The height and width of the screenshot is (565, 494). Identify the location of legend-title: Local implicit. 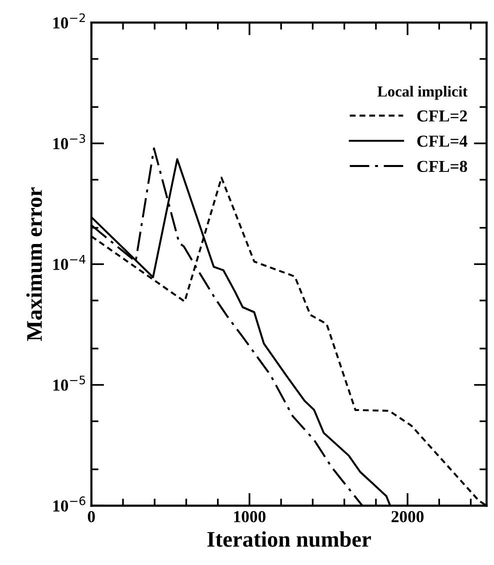
(423, 93).